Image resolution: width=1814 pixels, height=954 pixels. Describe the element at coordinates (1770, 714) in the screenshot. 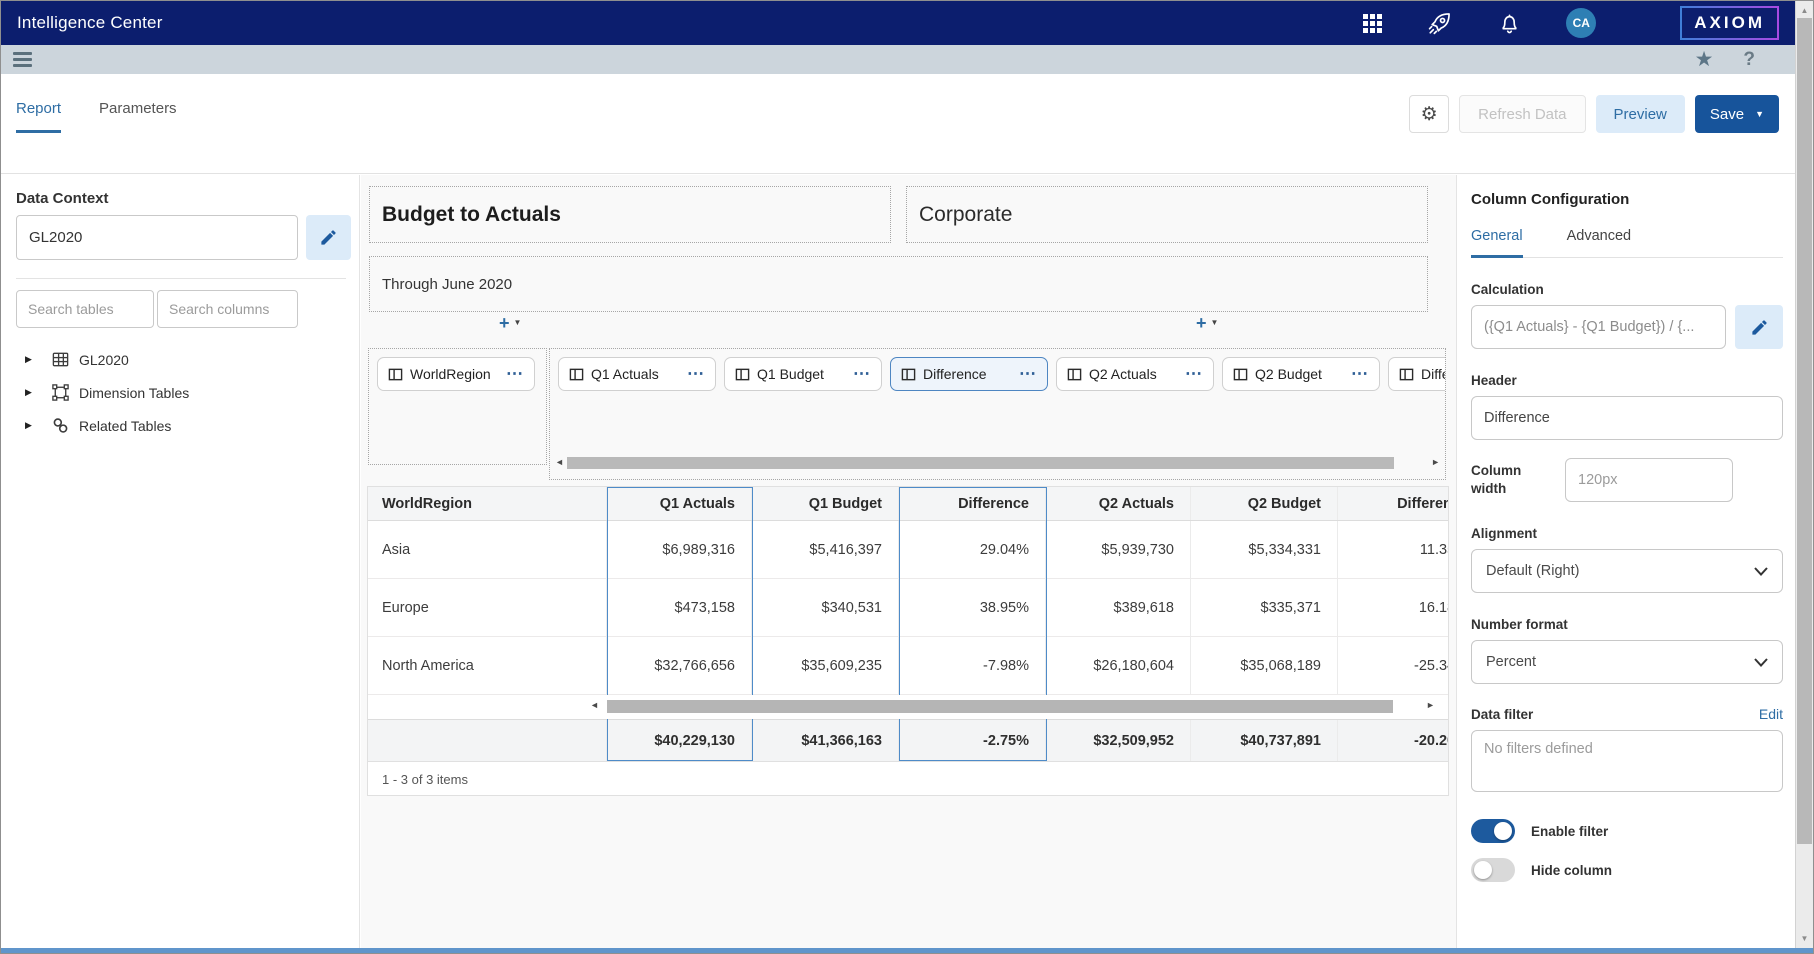

I see `data-filter-edit-link: Edit` at that location.